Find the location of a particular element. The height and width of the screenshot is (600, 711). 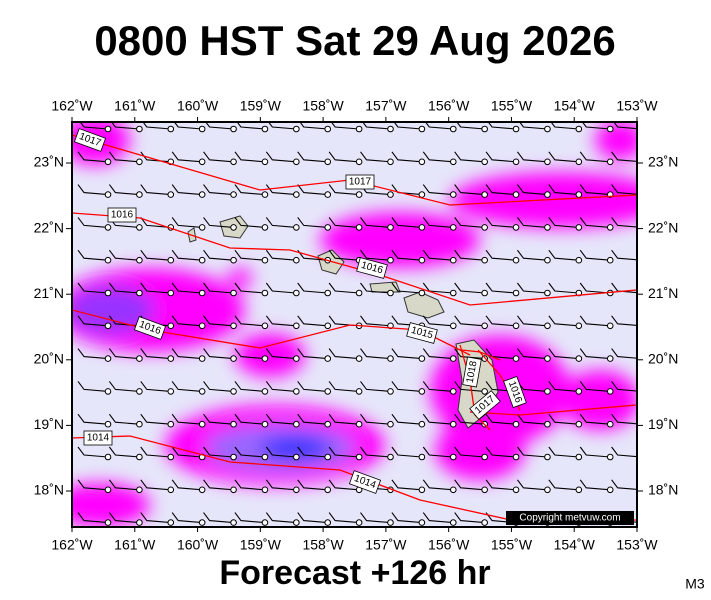

latitude-label: 20˚N is located at coordinates (49, 359).